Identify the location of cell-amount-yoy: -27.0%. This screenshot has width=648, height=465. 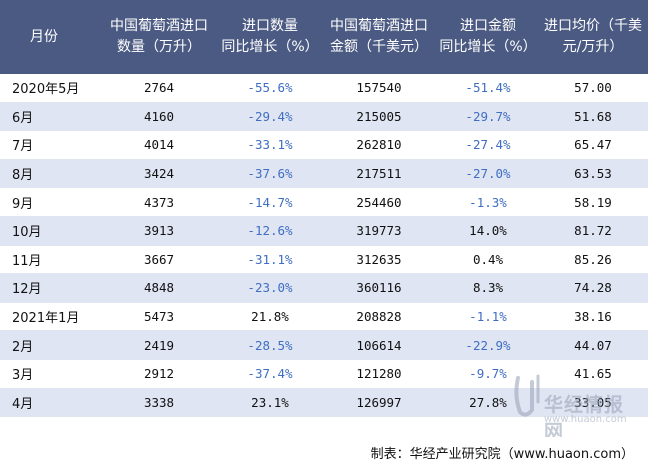
(488, 174).